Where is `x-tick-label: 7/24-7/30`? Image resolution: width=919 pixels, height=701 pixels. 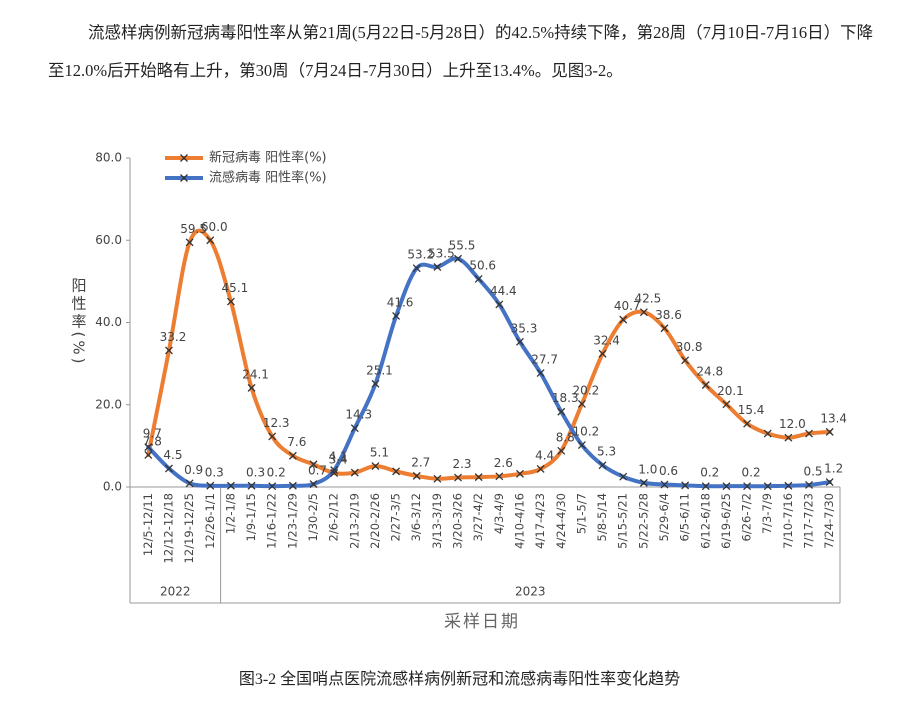
x-tick-label: 7/24-7/30 is located at coordinates (829, 521).